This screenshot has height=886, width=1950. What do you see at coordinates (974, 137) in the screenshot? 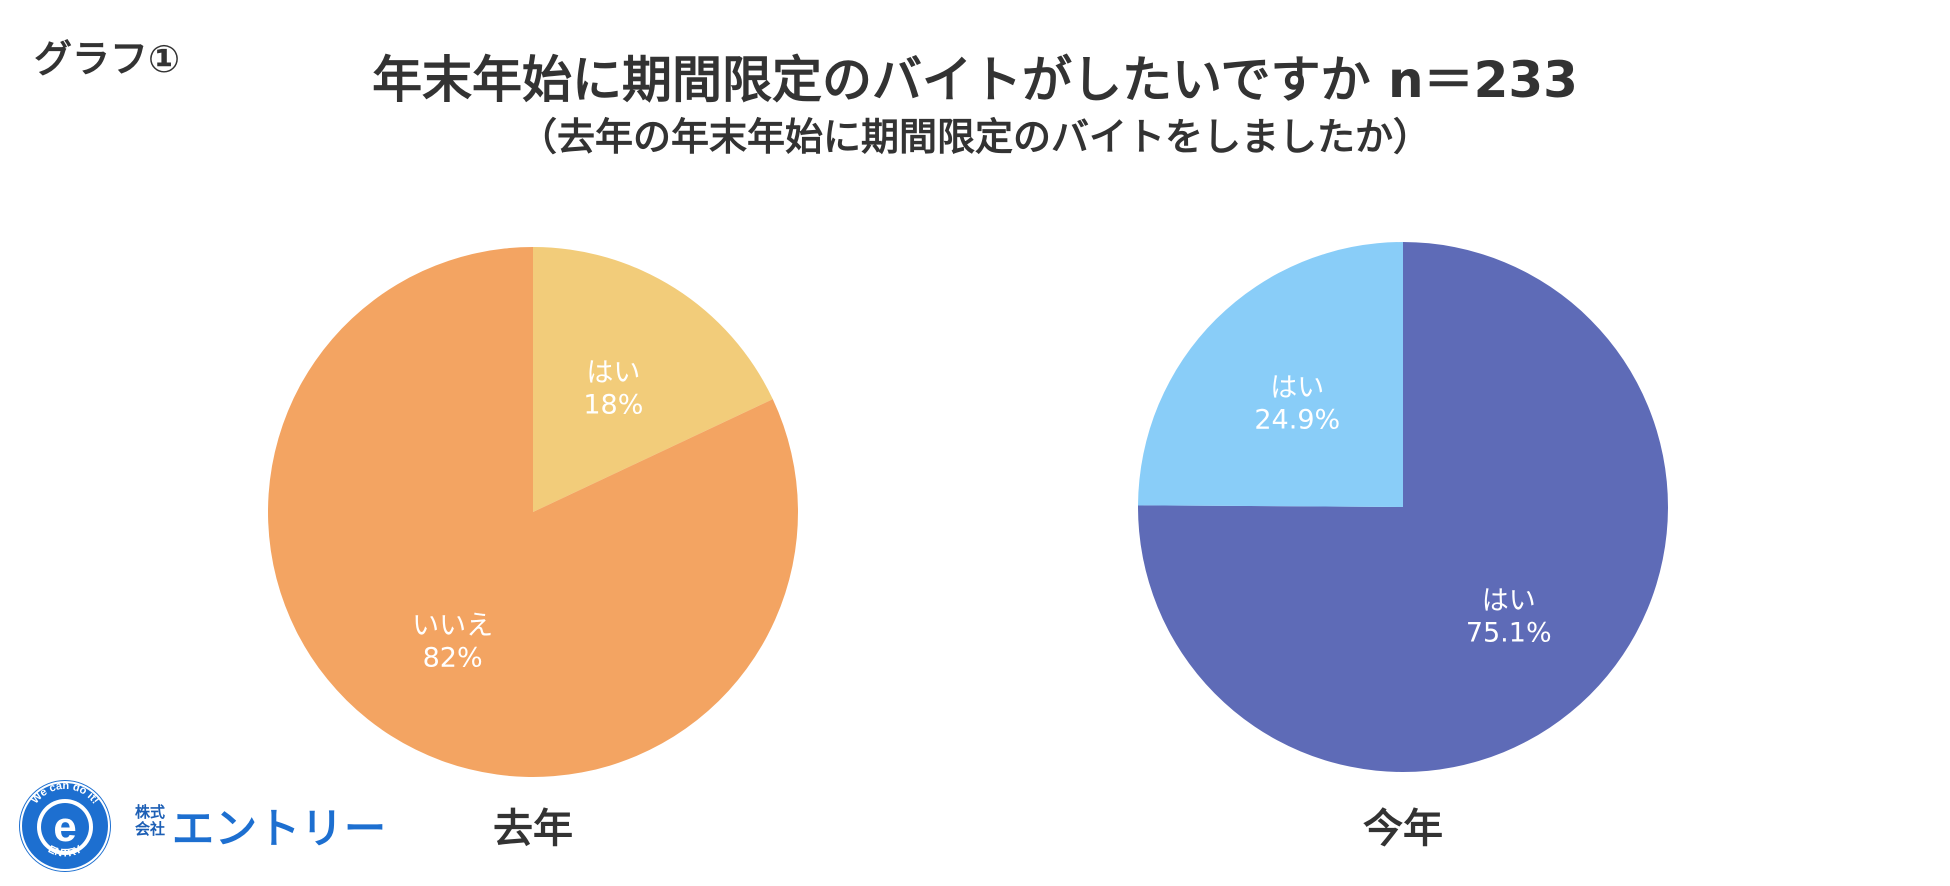
I see `chart-subtitle: （去年の年末年始に期間限定のバイトをしましたか）` at bounding box center [974, 137].